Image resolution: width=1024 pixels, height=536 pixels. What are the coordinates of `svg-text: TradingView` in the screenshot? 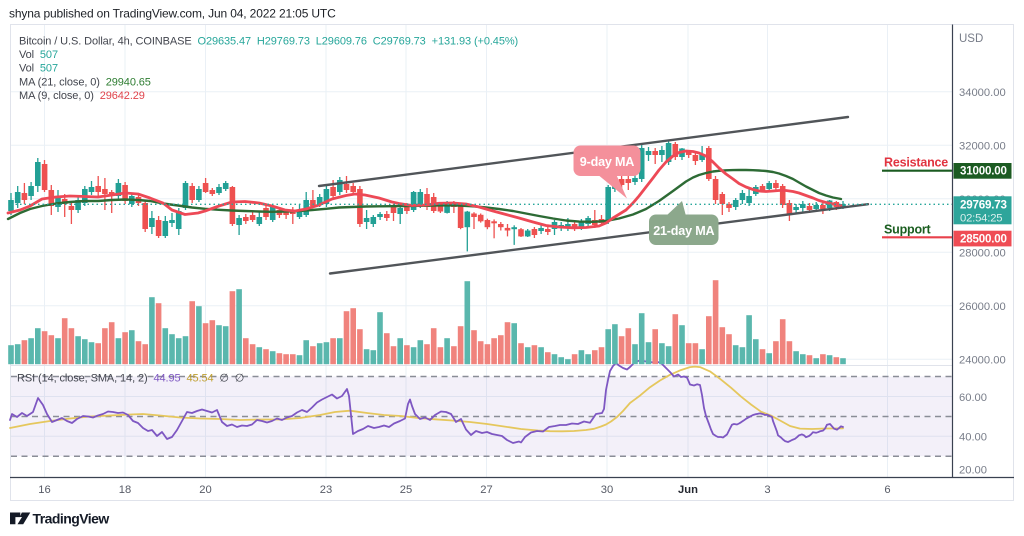 It's located at (71, 519).